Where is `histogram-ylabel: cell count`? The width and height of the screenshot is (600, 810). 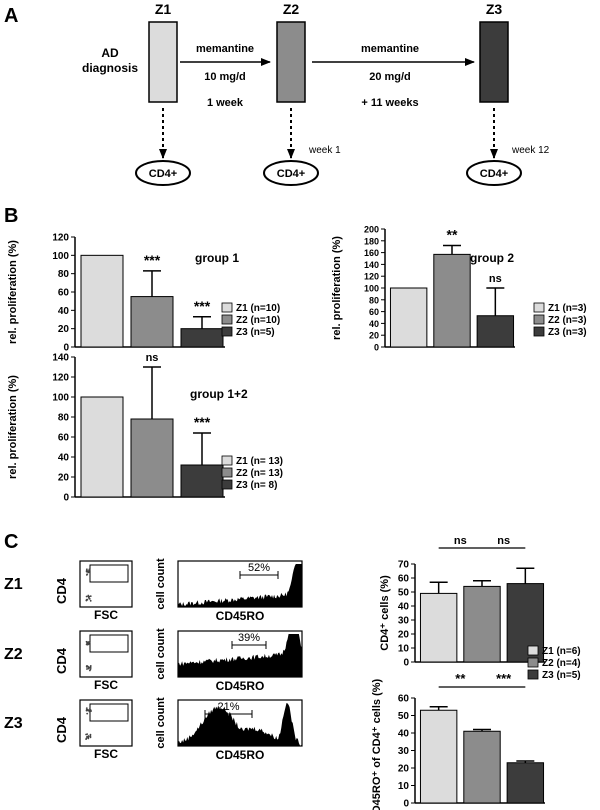 histogram-ylabel: cell count is located at coordinates (161, 654).